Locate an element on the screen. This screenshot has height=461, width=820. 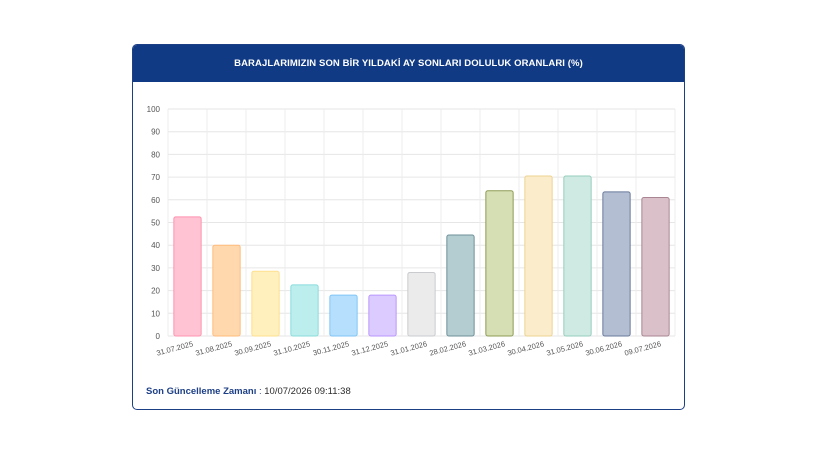
y-tick-label: 30 is located at coordinates (155, 268).